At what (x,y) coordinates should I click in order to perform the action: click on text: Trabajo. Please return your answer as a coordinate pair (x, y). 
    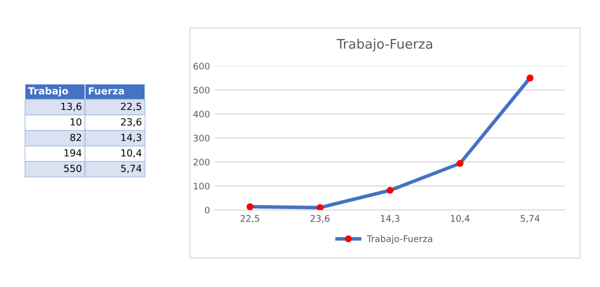
    Looking at the image, I should click on (48, 91).